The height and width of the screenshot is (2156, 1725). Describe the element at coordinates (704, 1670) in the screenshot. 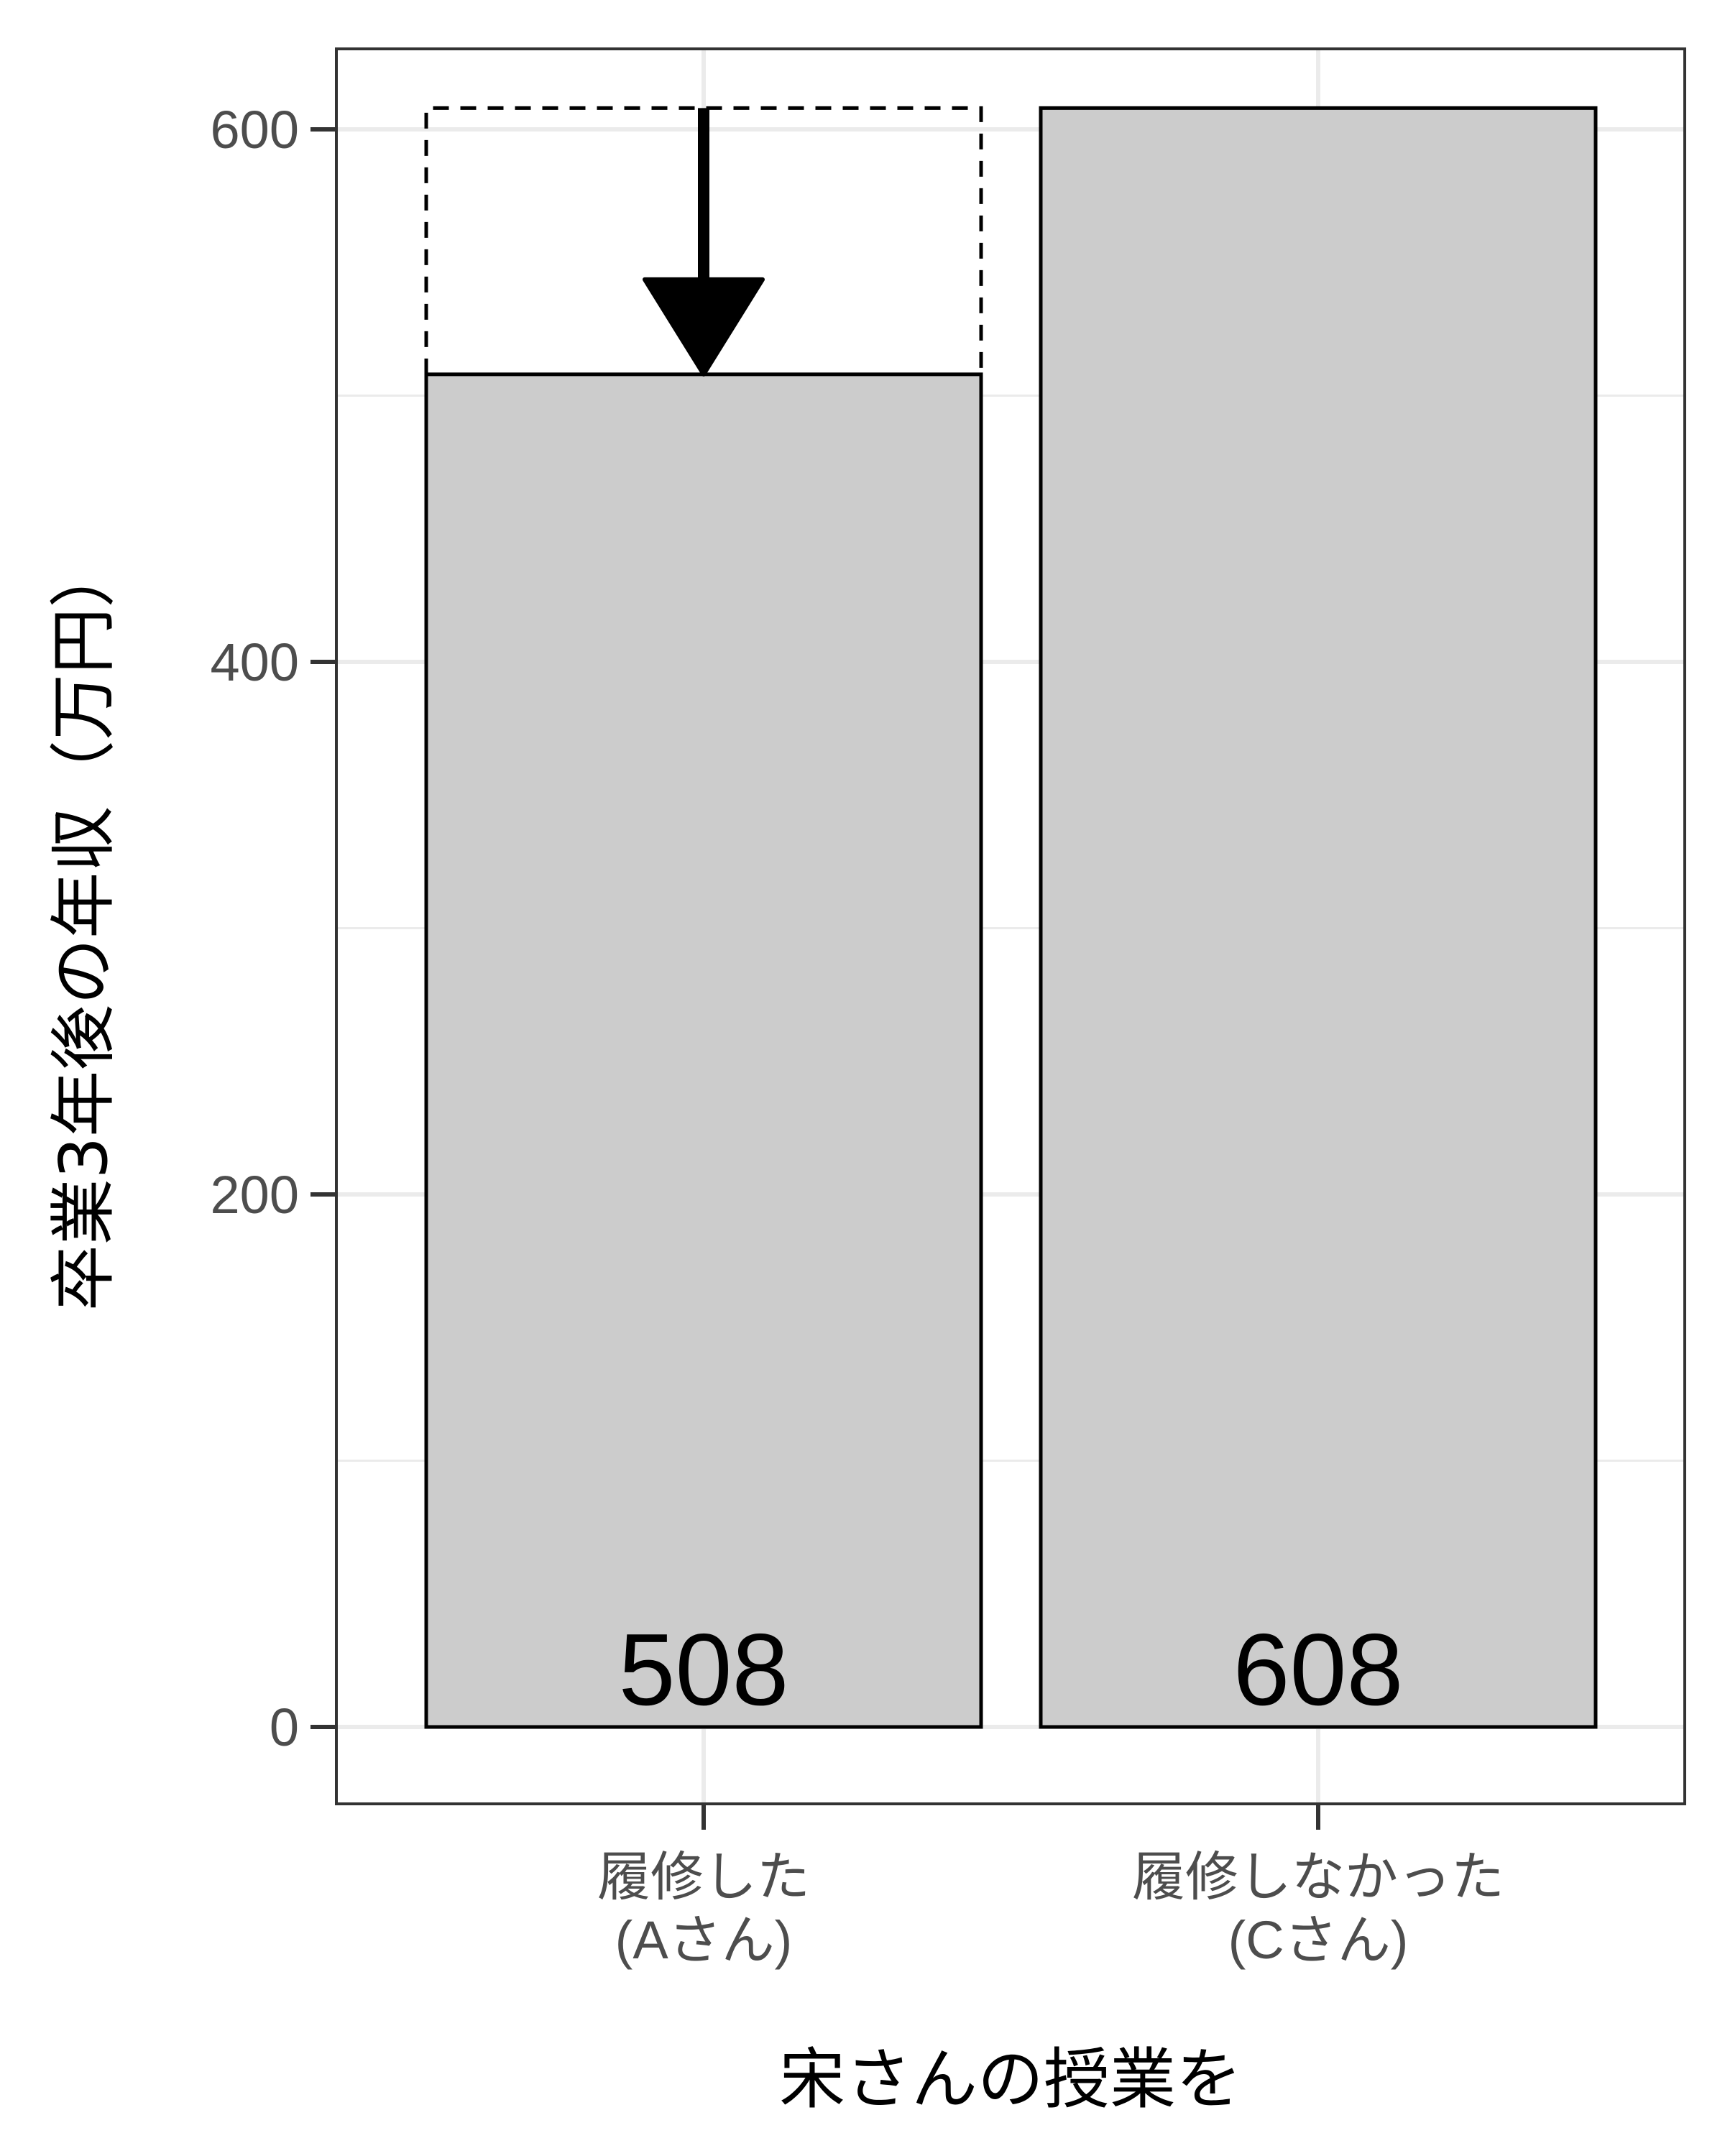

I see `data-label-1: 508` at that location.